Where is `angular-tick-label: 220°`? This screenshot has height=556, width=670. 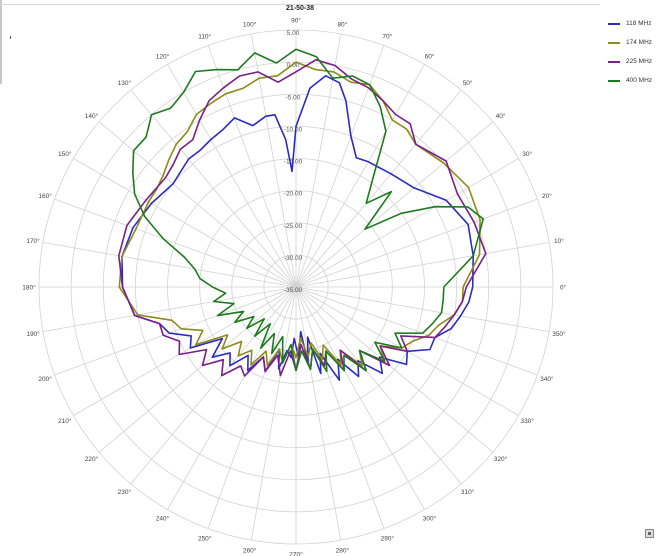
angular-tick-label: 220° is located at coordinates (92, 459).